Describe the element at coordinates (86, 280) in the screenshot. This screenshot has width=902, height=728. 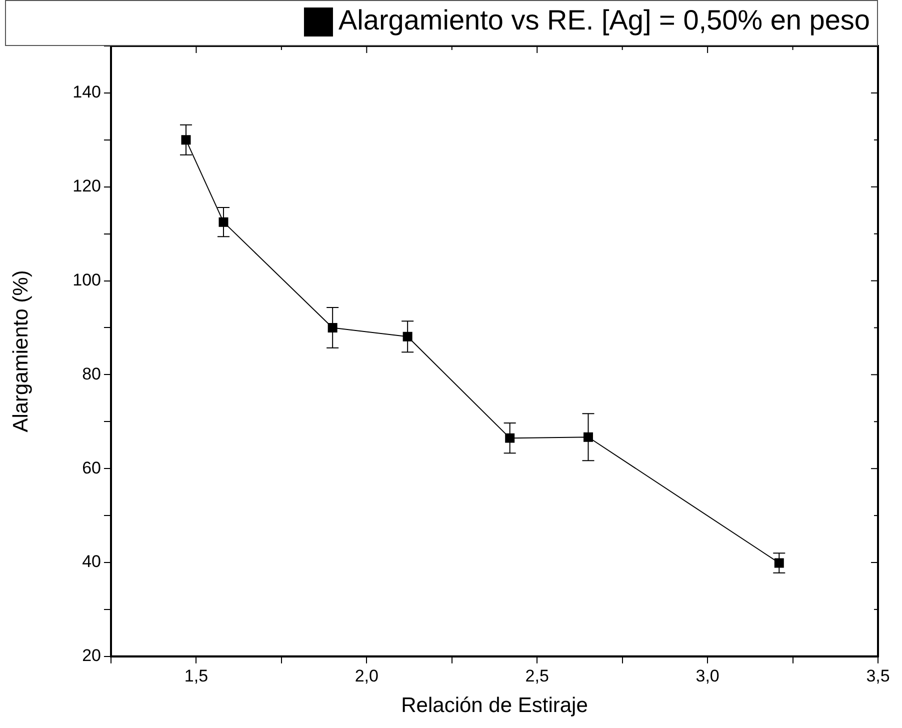
I see `y-tick-label: 100` at that location.